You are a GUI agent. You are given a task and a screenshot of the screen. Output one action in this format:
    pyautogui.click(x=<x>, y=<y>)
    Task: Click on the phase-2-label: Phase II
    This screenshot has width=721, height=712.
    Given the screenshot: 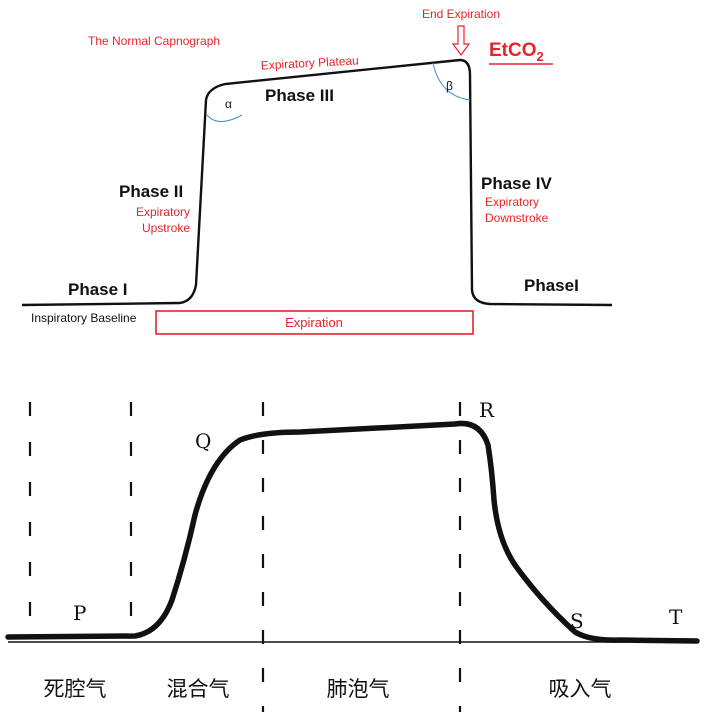 What is the action you would take?
    pyautogui.click(x=151, y=191)
    